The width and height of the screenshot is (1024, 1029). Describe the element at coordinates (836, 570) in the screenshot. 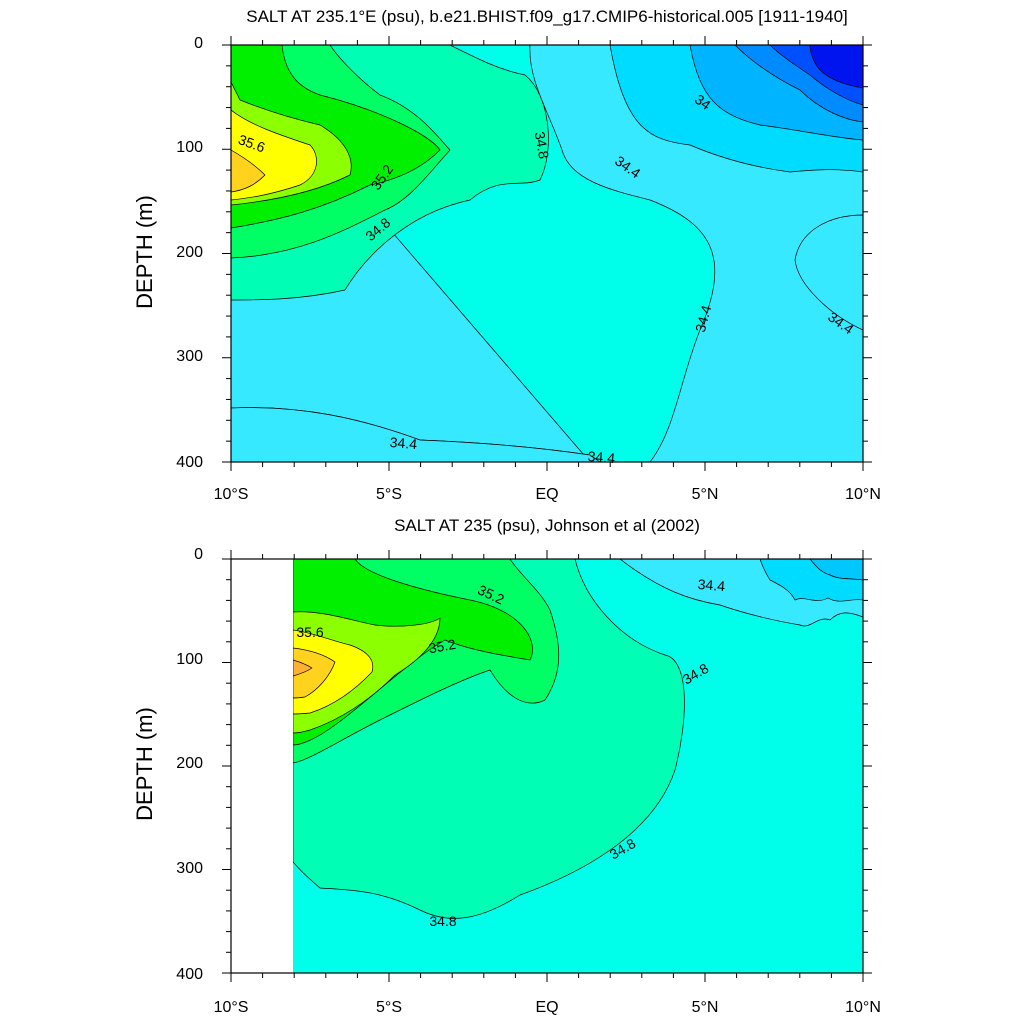

I see `fill-region-34.0-34.2` at that location.